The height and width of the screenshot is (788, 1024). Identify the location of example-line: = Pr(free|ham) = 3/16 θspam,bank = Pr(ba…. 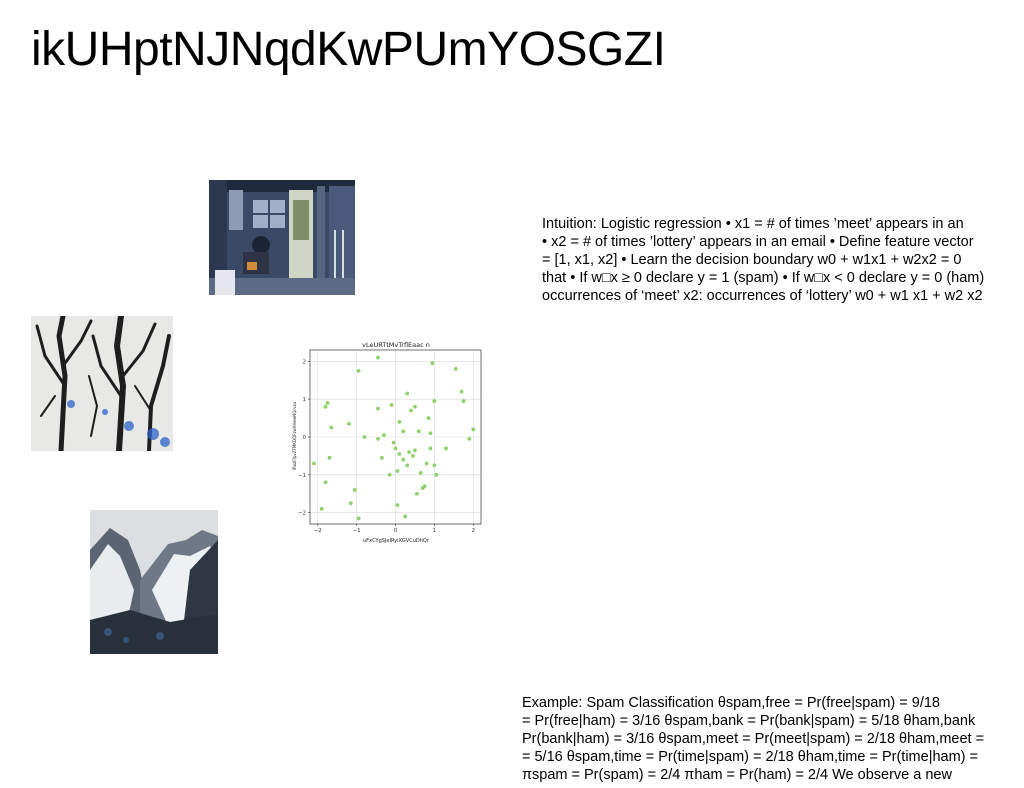
(749, 721).